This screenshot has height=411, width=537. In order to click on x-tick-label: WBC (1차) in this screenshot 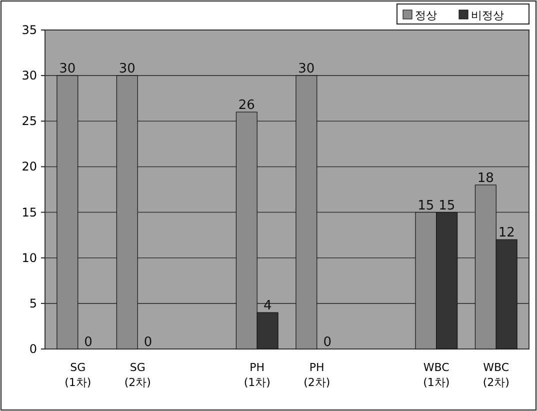, I will do `click(436, 375)`.